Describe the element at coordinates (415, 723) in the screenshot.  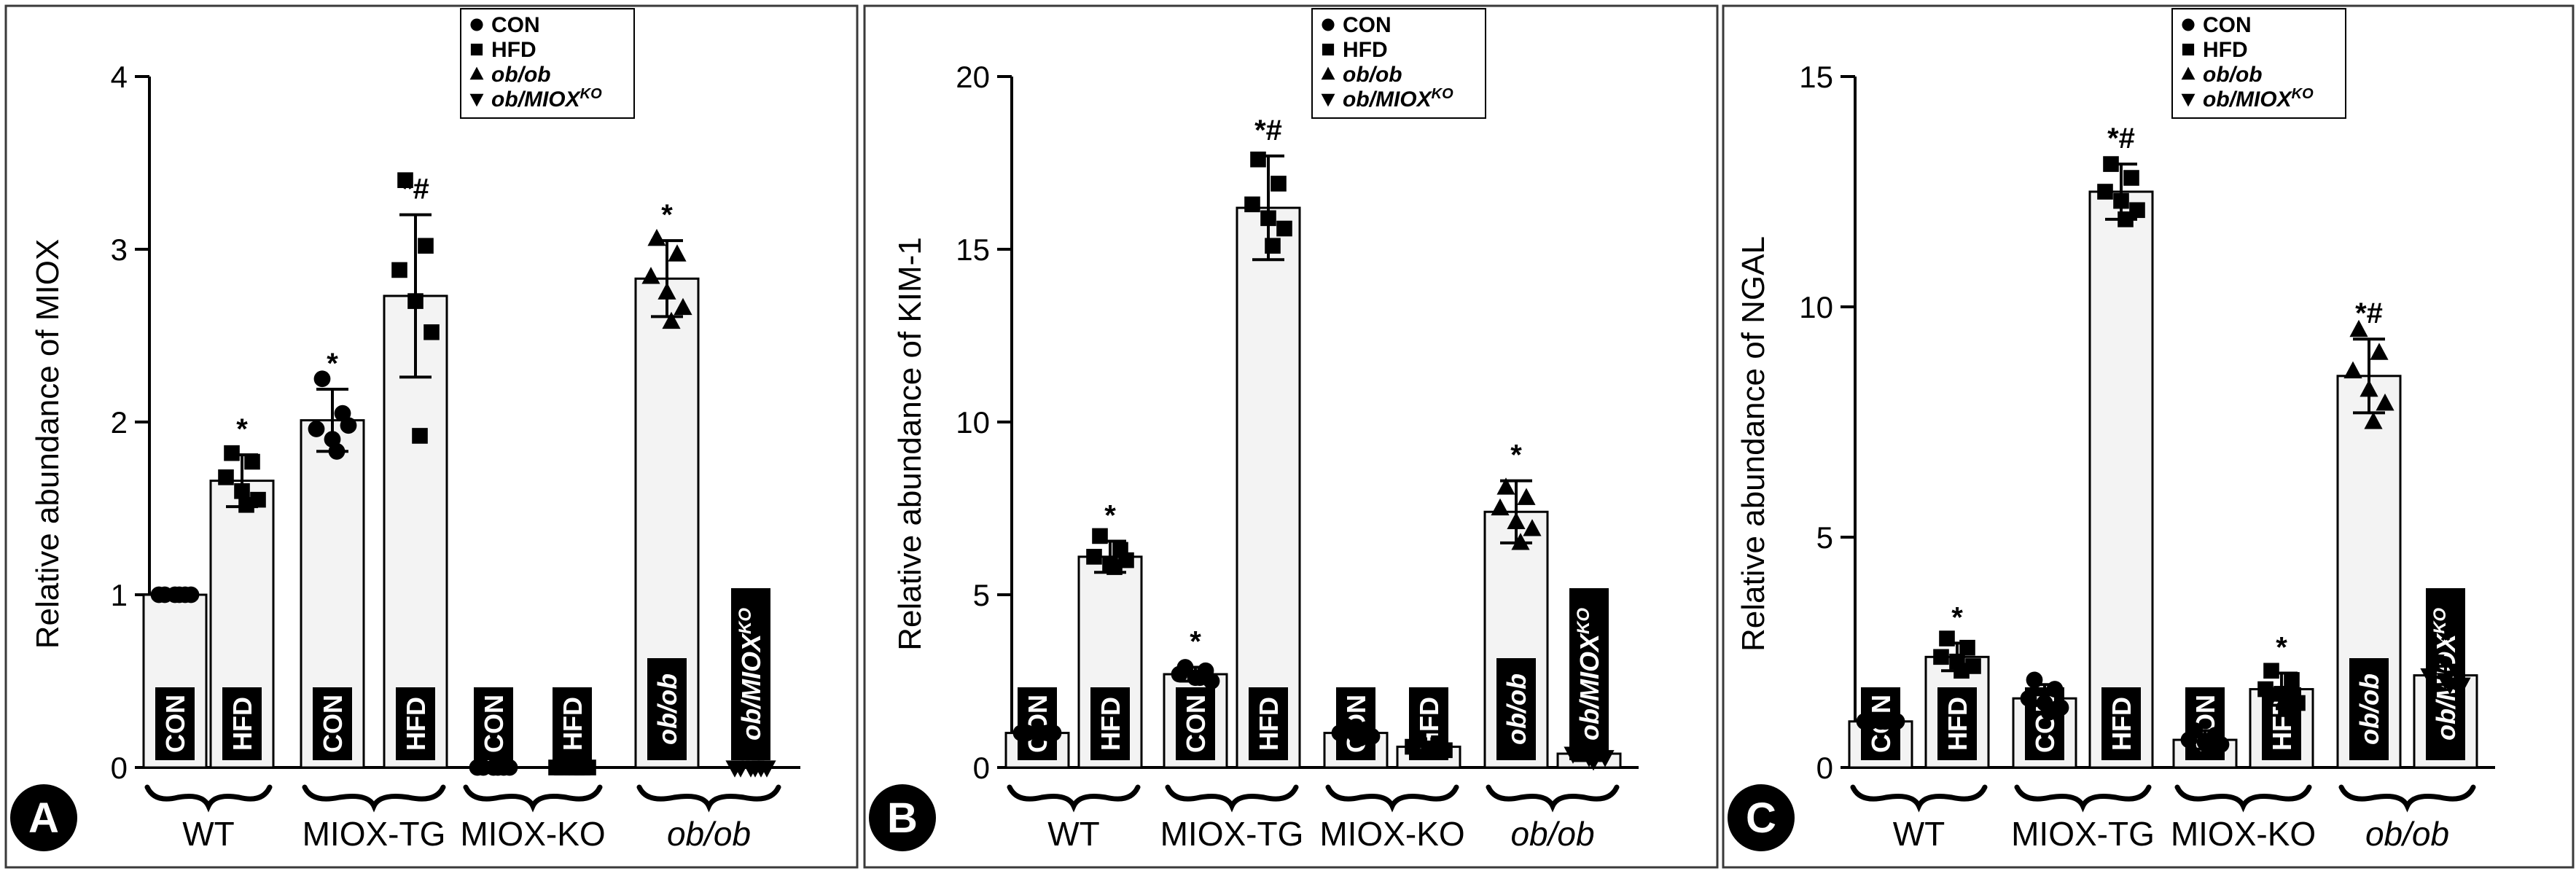
I see `bar-label-tag: HFD` at that location.